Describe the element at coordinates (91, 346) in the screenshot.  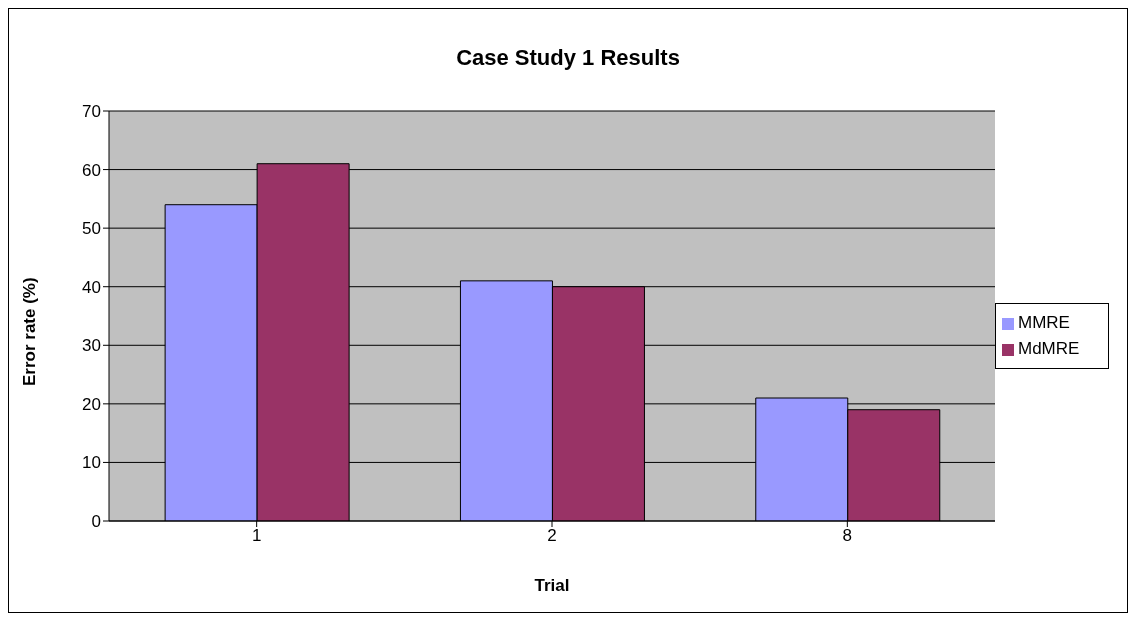
I see `y-tick-label: 30` at that location.